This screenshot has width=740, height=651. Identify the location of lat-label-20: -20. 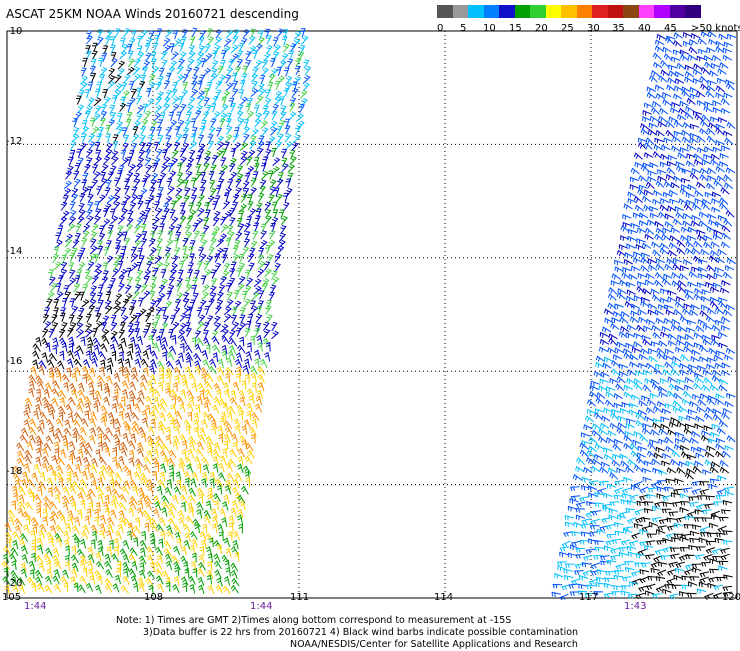
(14, 583).